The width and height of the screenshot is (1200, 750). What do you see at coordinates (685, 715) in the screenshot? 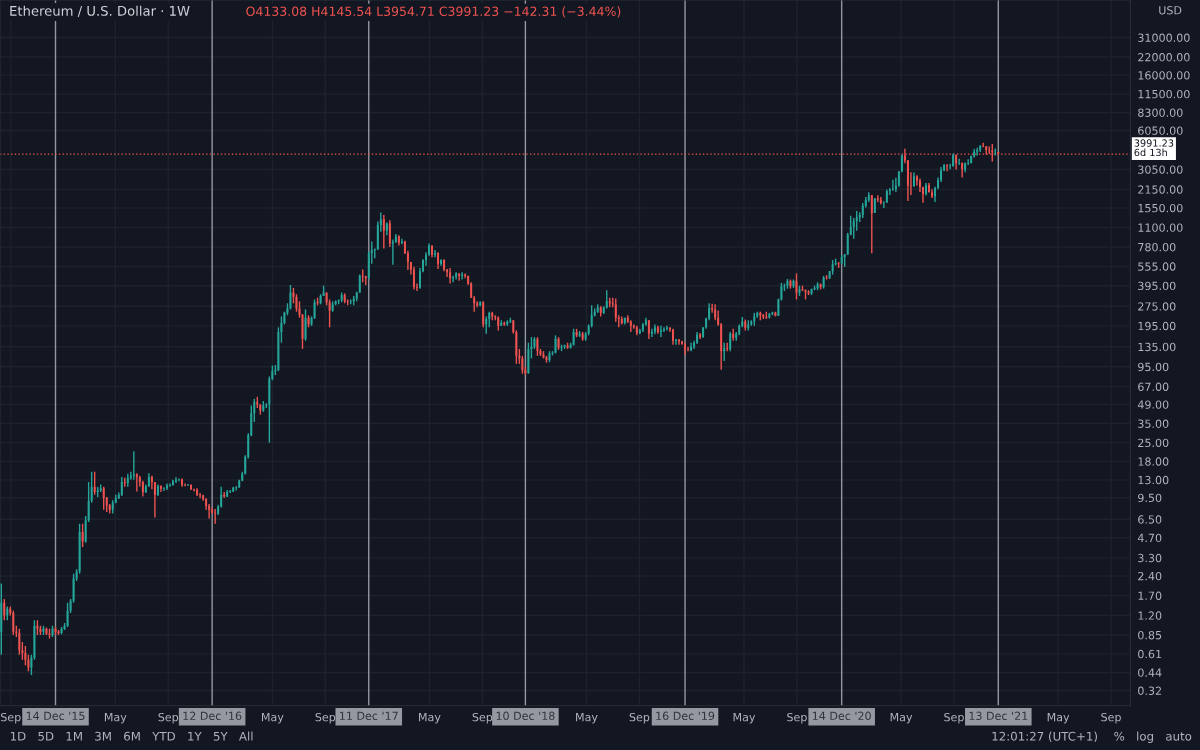
I see `ref-line-label: 16 Dec '19` at bounding box center [685, 715].